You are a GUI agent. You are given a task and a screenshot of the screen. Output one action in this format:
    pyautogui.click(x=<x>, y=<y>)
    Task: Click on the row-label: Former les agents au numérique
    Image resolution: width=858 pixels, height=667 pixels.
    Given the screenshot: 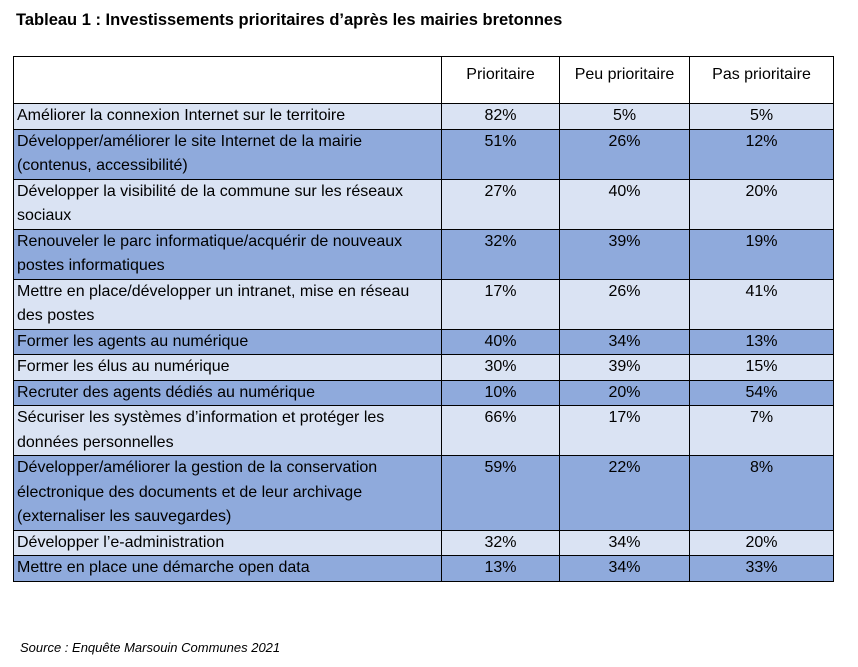 What is the action you would take?
    pyautogui.click(x=227, y=341)
    